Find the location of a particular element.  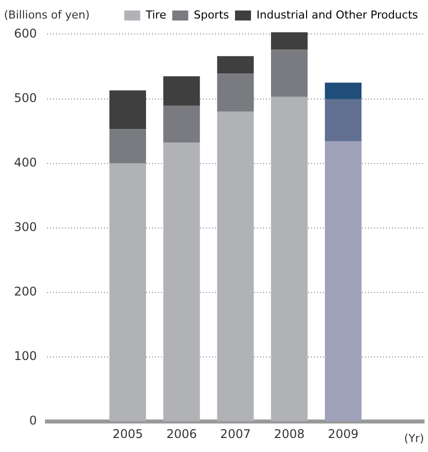

y-tick-label: 0 is located at coordinates (33, 421).